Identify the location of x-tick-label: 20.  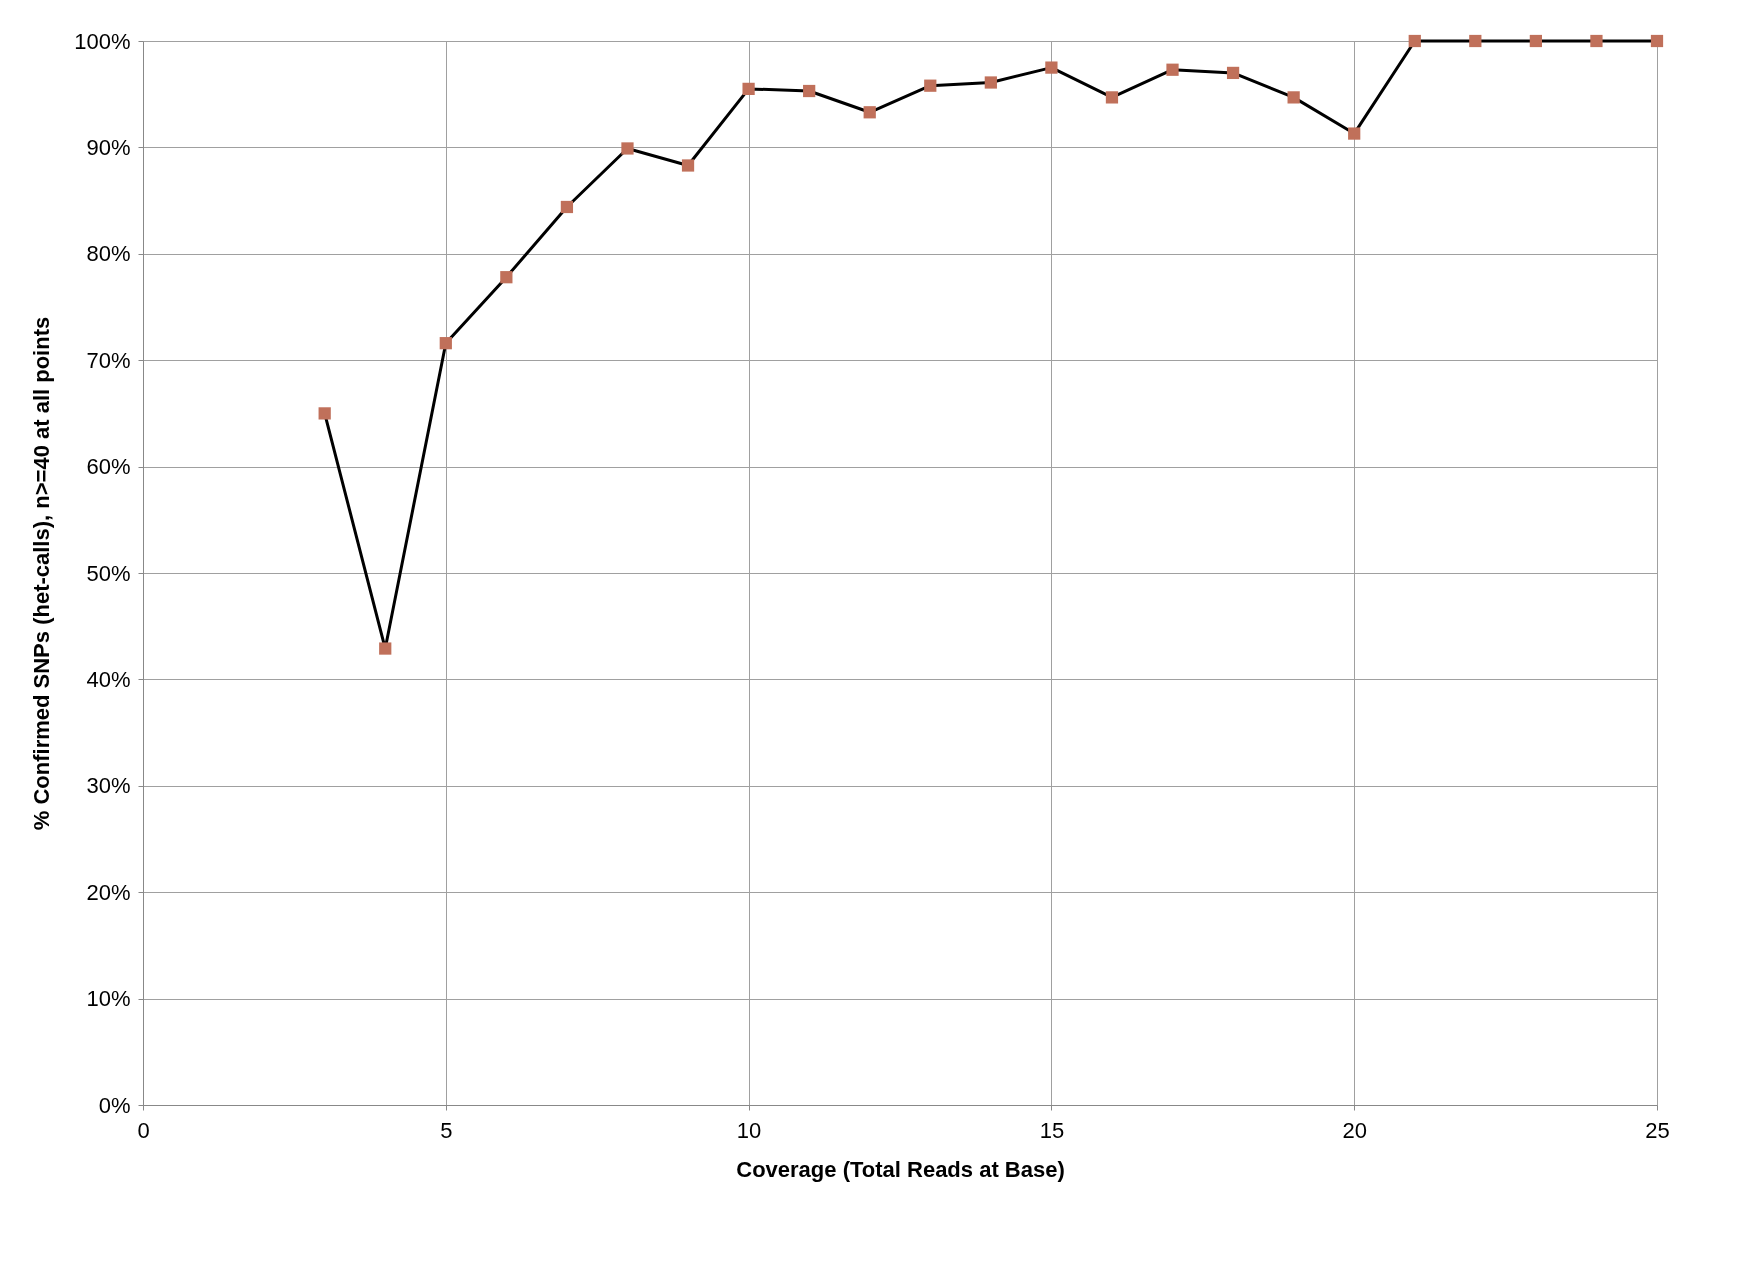
(1354, 1130).